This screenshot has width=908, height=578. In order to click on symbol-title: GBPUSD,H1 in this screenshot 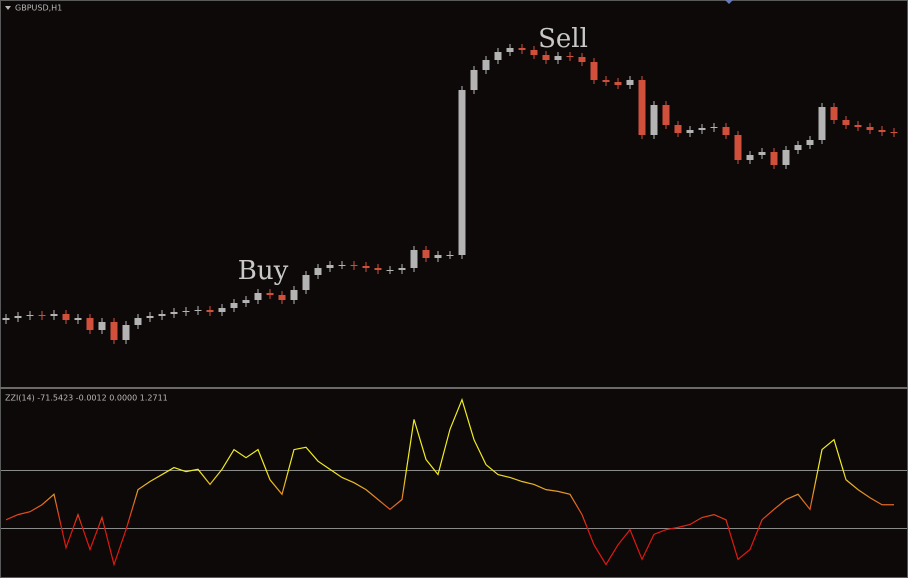, I will do `click(38, 8)`.